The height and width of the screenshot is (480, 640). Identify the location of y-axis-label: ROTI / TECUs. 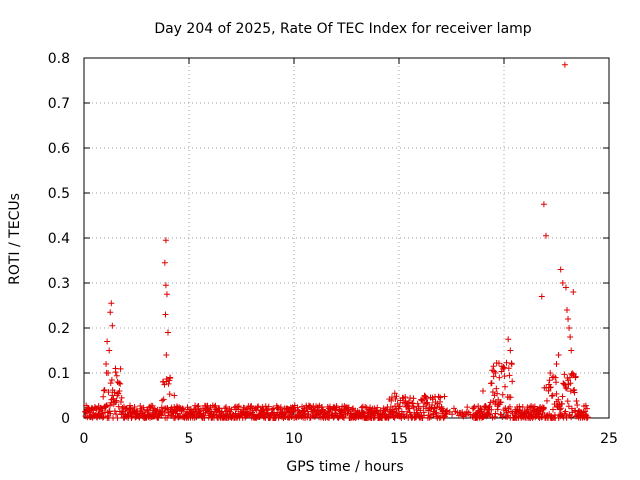
(15, 239).